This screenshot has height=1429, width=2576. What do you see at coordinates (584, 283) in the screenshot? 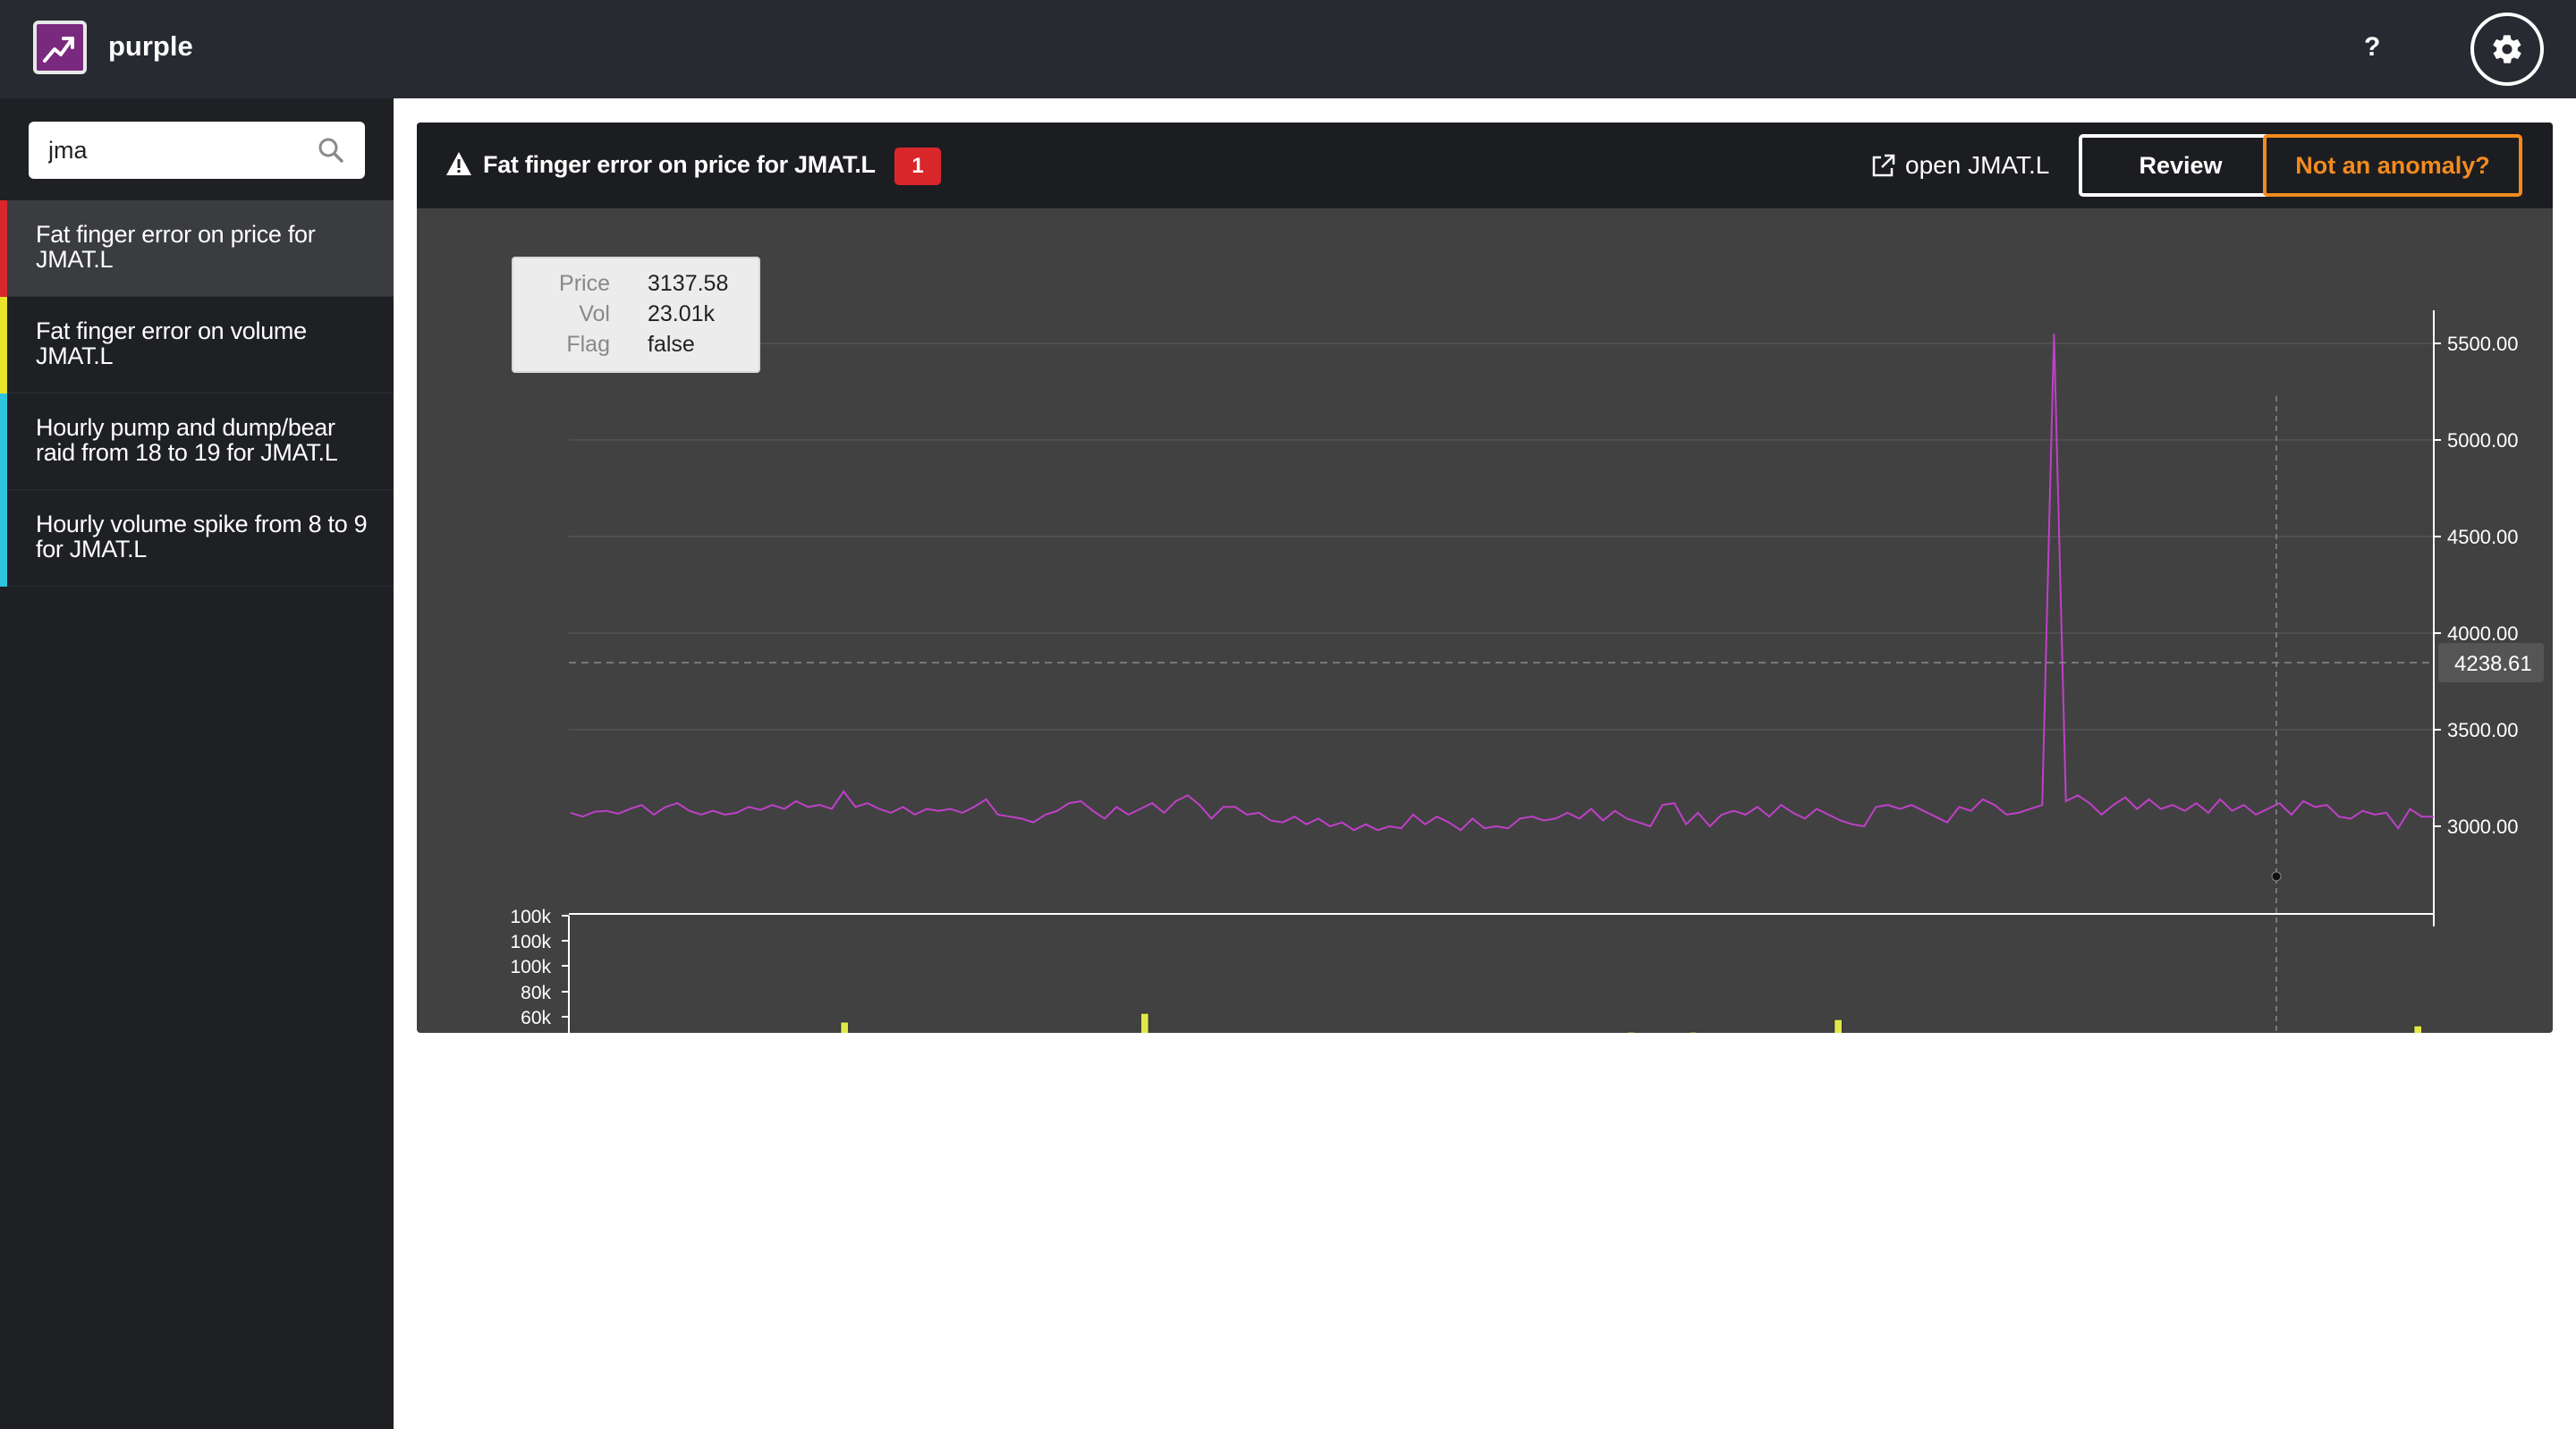
I see `tooltip-key: Price` at bounding box center [584, 283].